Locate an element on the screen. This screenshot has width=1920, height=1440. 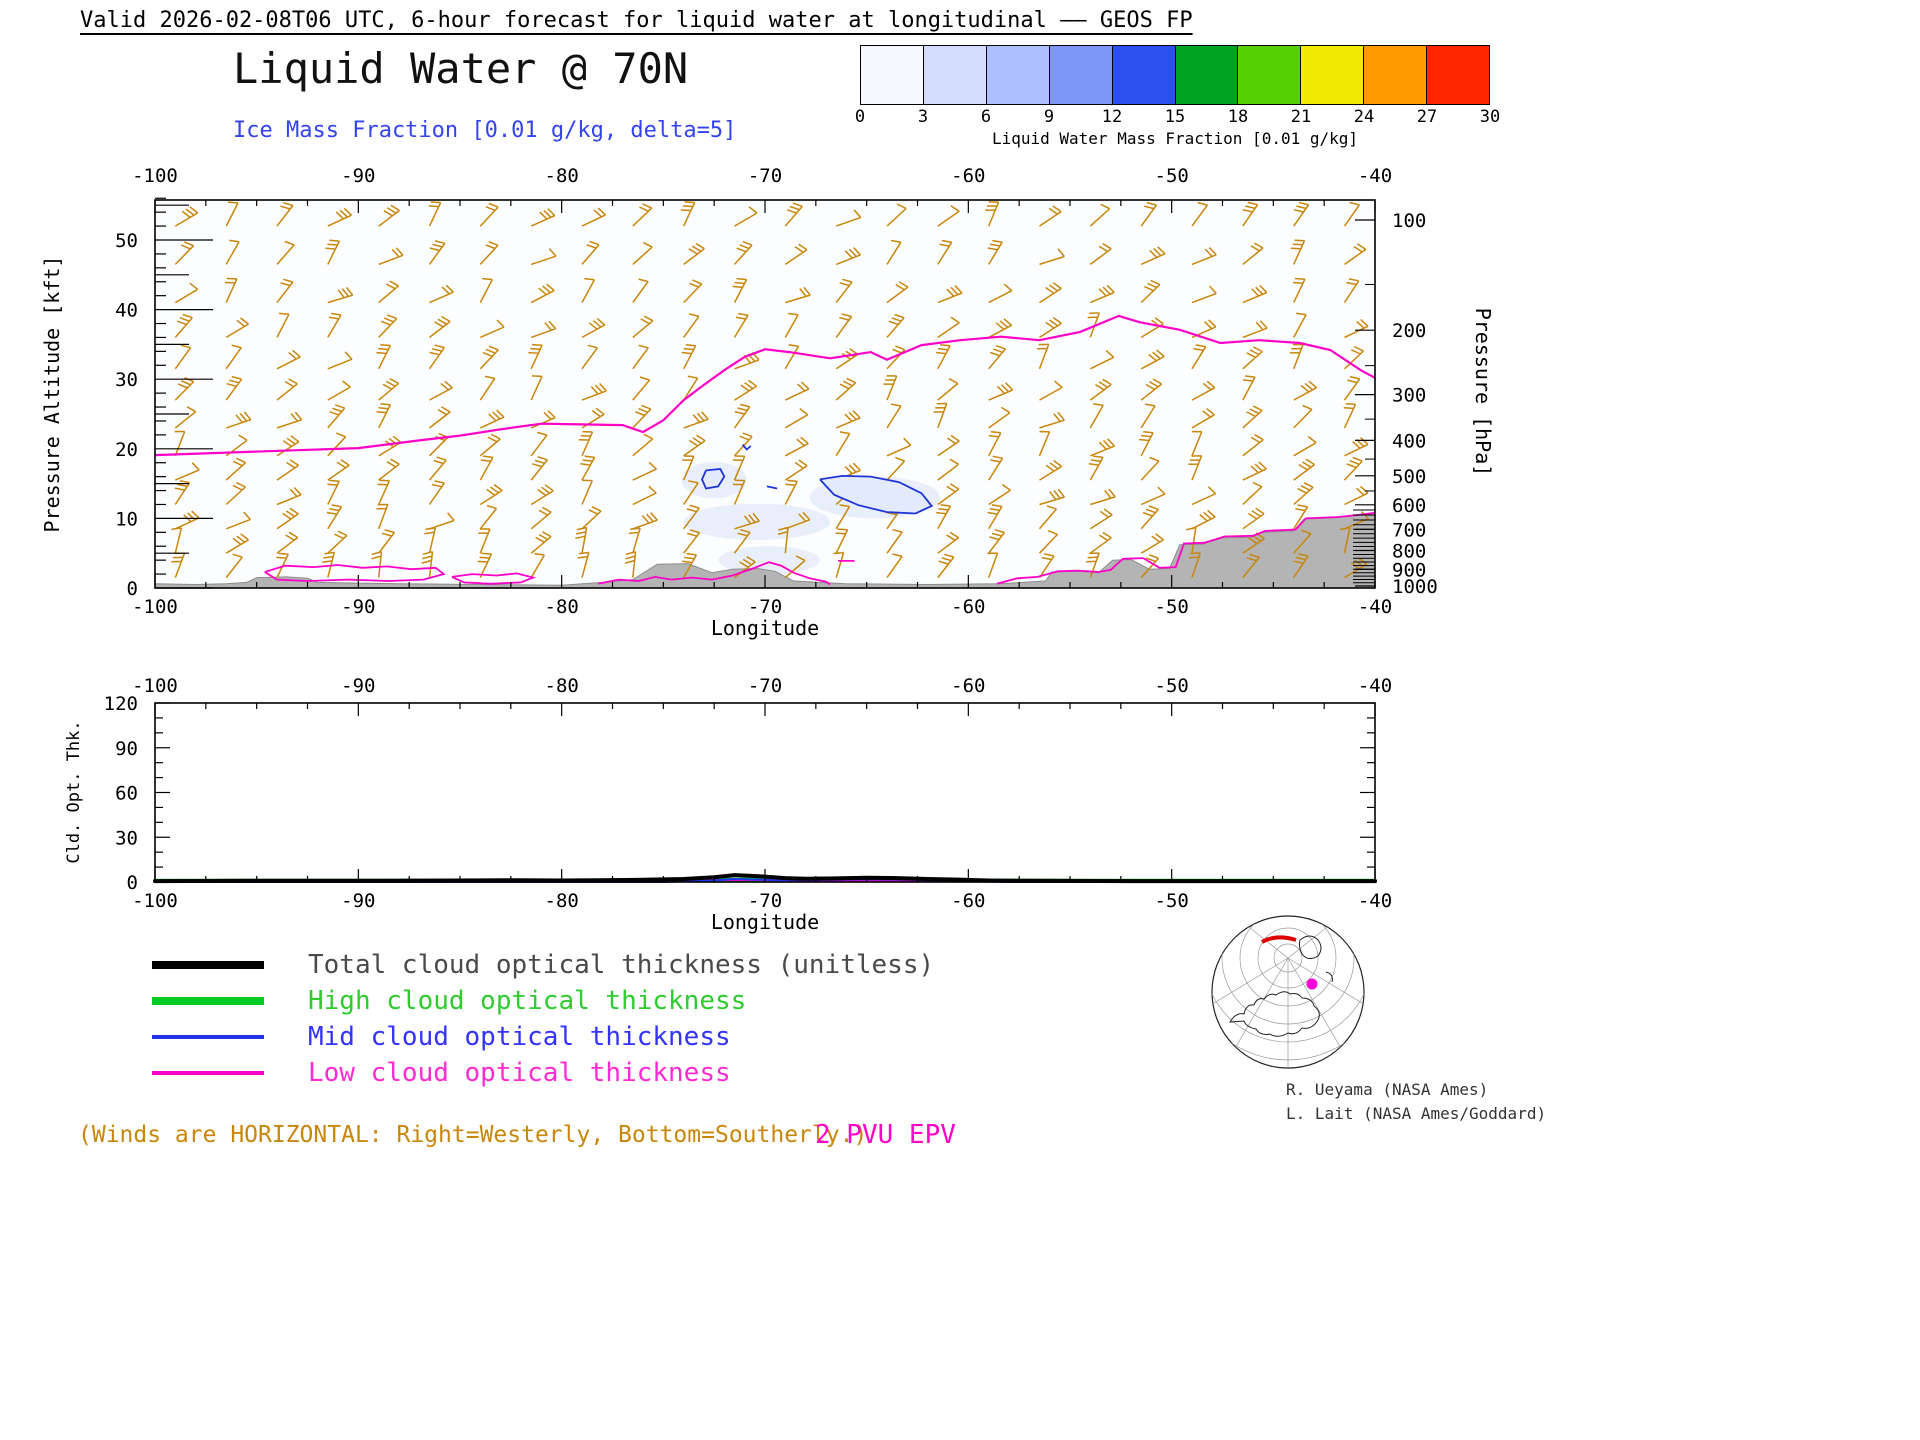
credit-line-1: R. Ueyama (NASA Ames) is located at coordinates (1387, 1089).